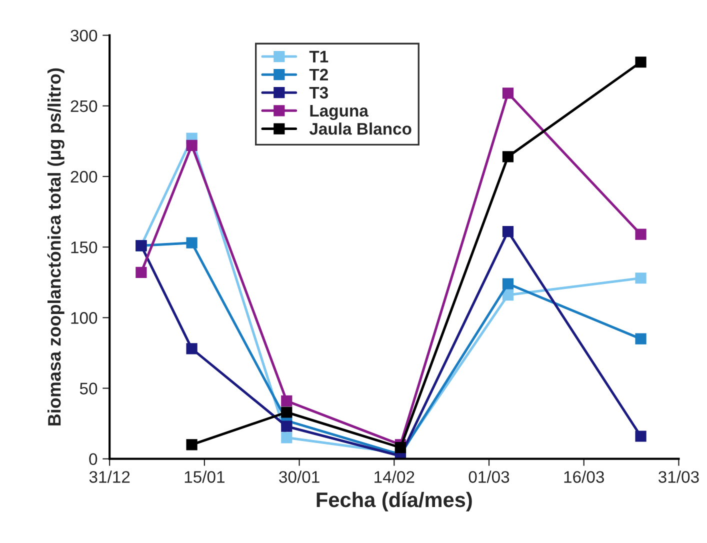  Describe the element at coordinates (84, 176) in the screenshot. I see `y-tick-label: 200` at that location.